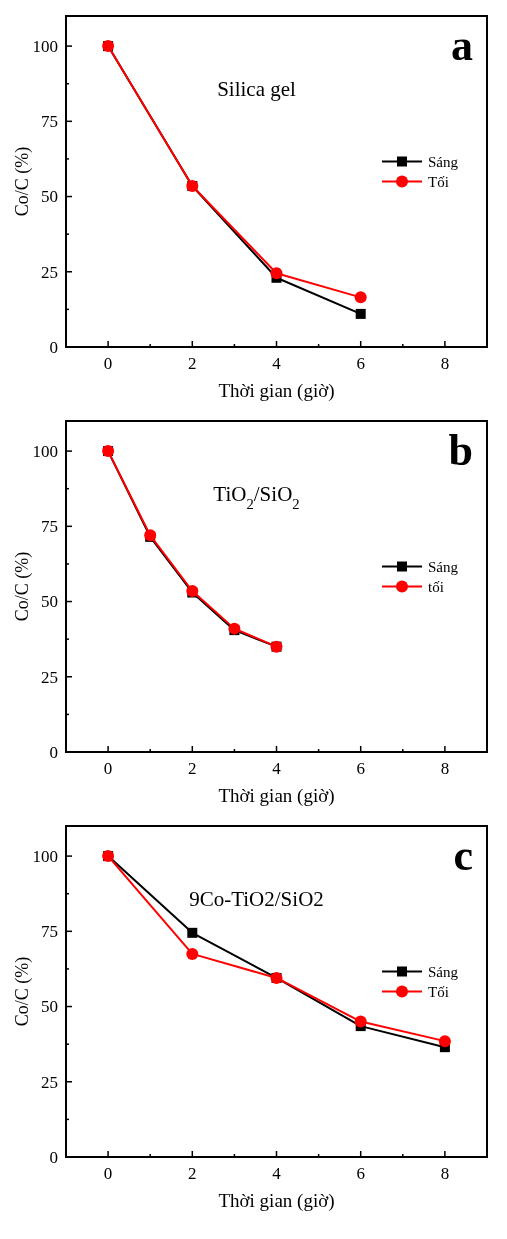 This screenshot has height=1239, width=507. What do you see at coordinates (460, 450) in the screenshot?
I see `chart-title: b` at bounding box center [460, 450].